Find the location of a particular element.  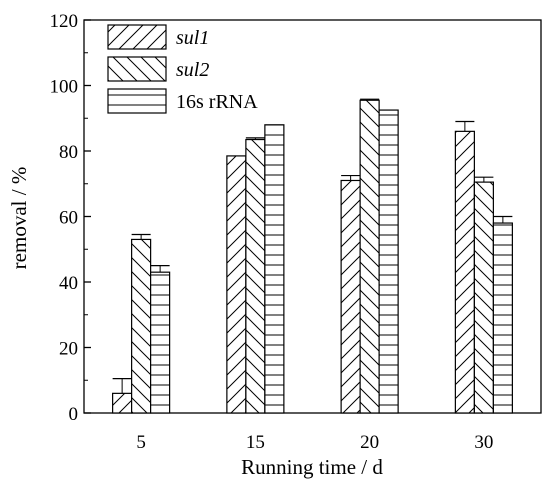

legend: sul1 sul2 16s rRNA is located at coordinates (182, 69).